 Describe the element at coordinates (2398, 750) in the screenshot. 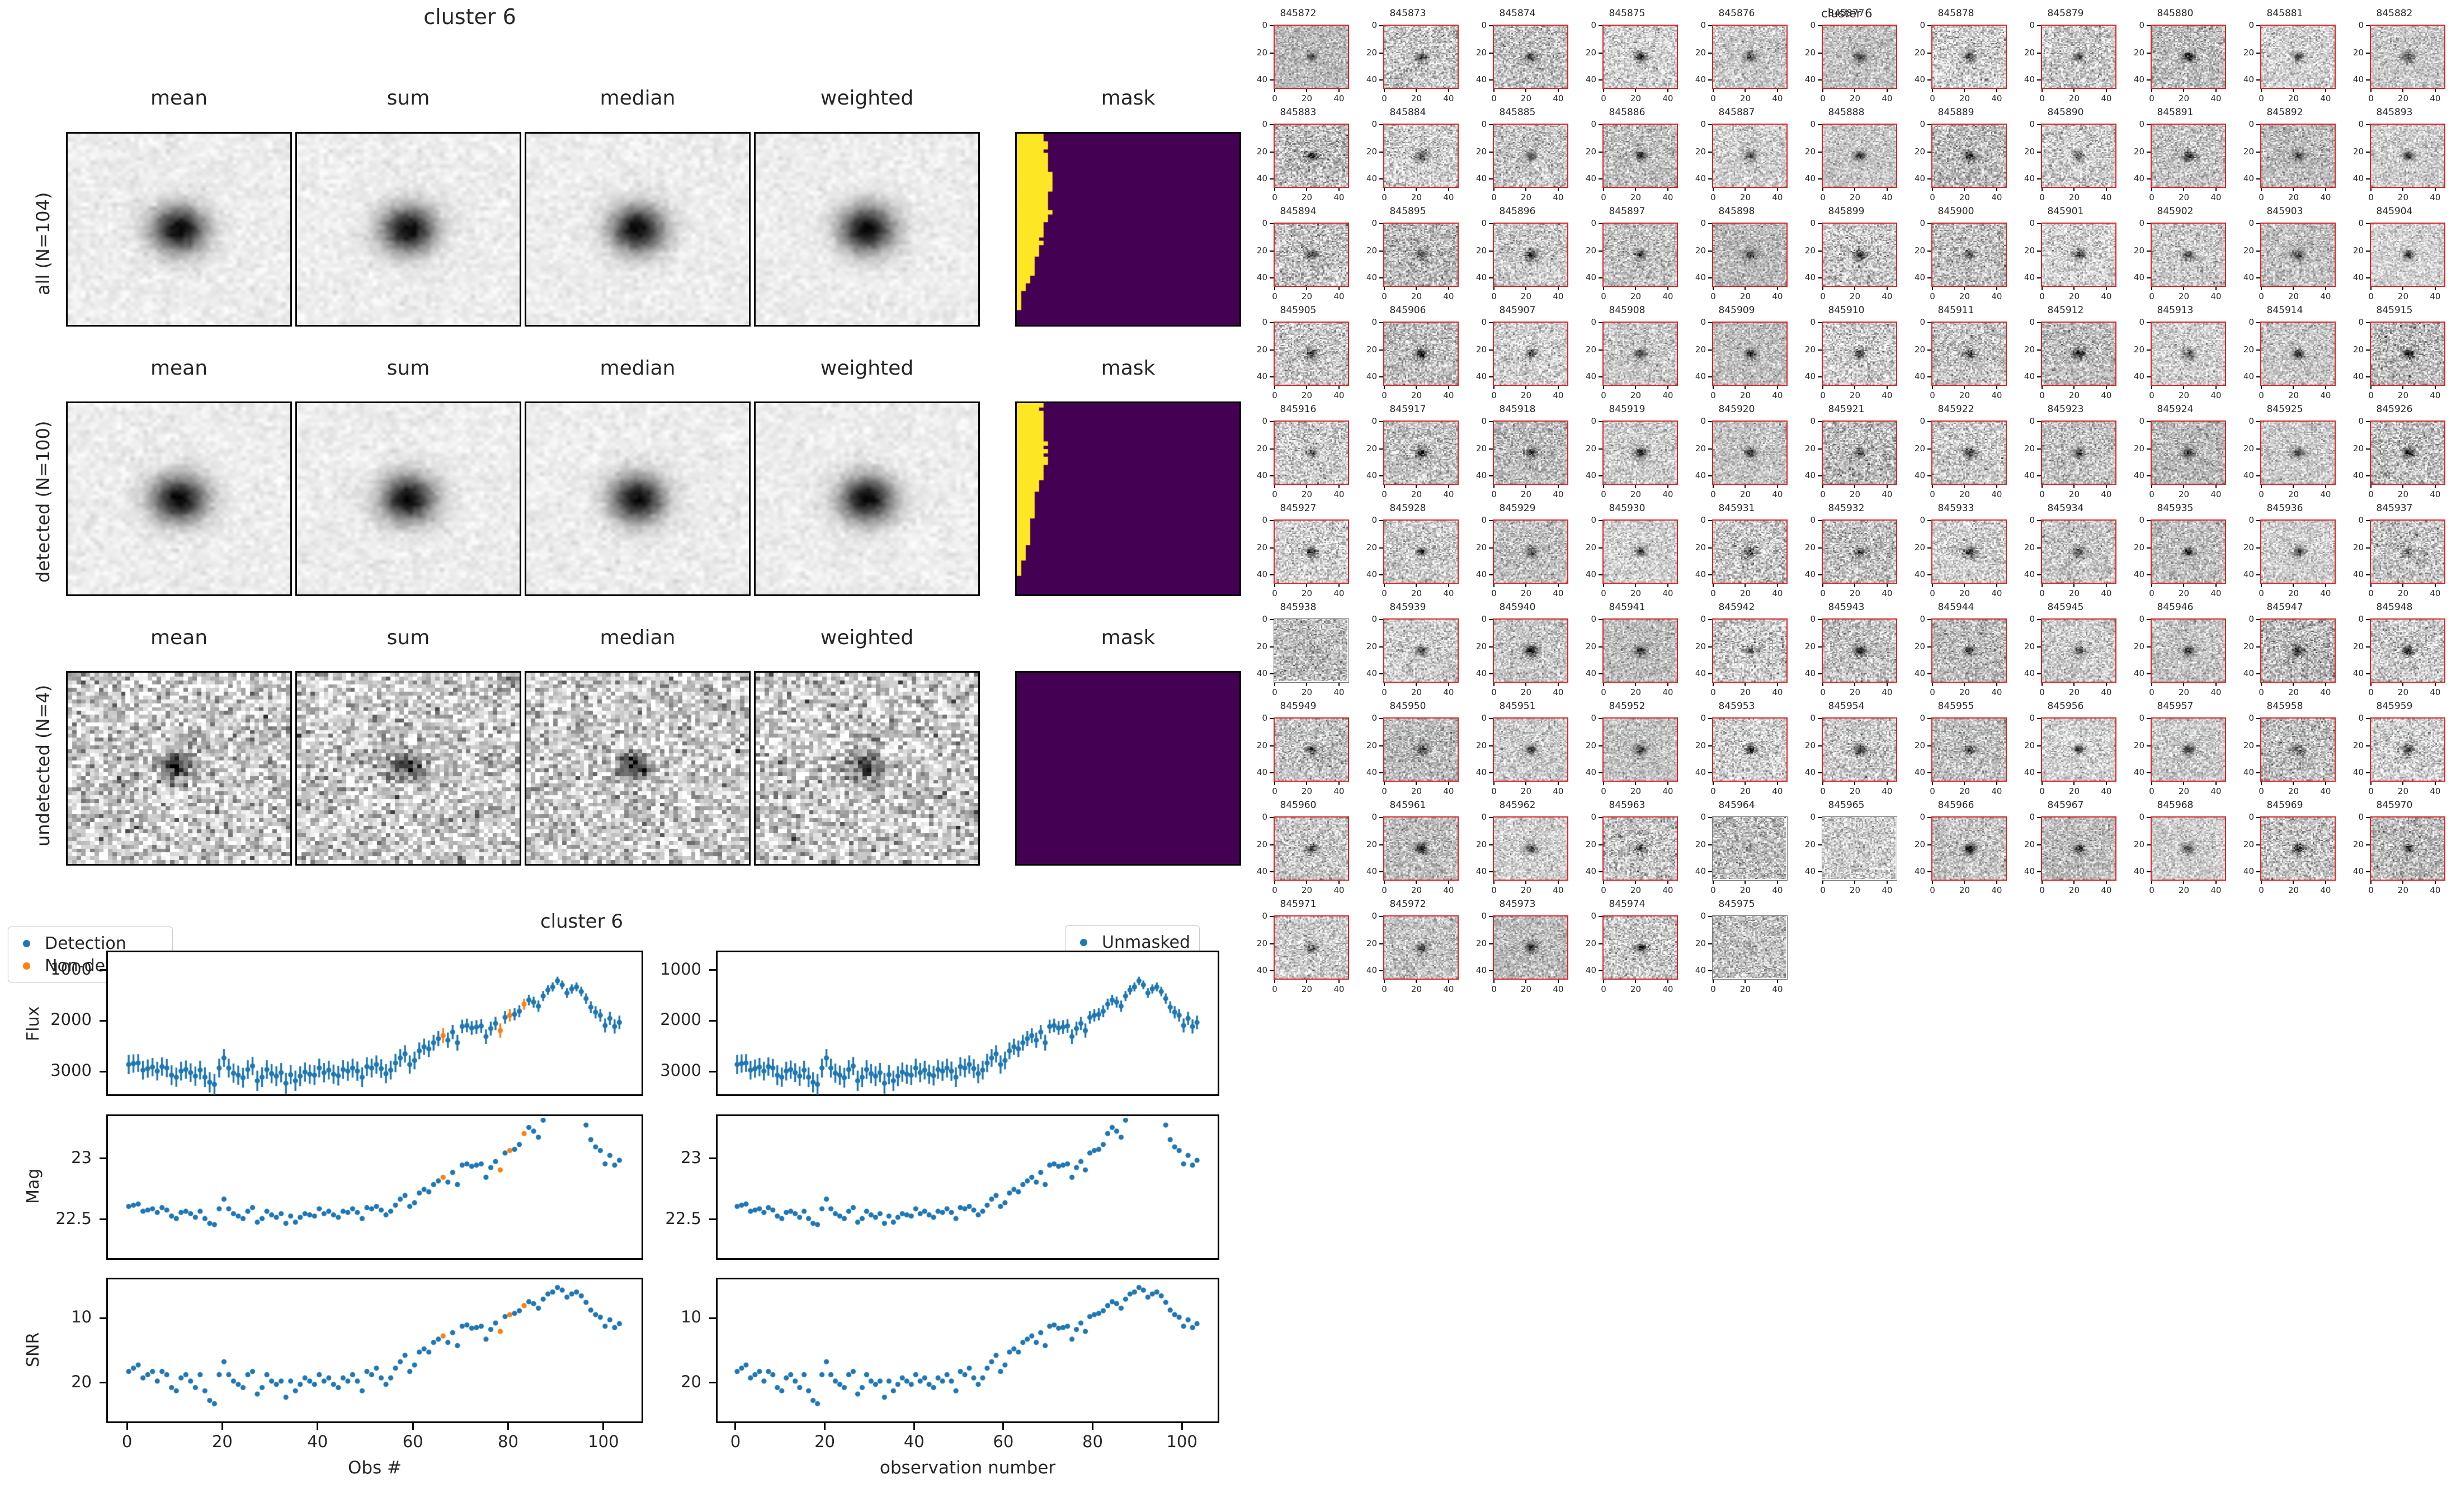

I see `cutout-cell: 845959 0 20 40 0 20 40` at that location.